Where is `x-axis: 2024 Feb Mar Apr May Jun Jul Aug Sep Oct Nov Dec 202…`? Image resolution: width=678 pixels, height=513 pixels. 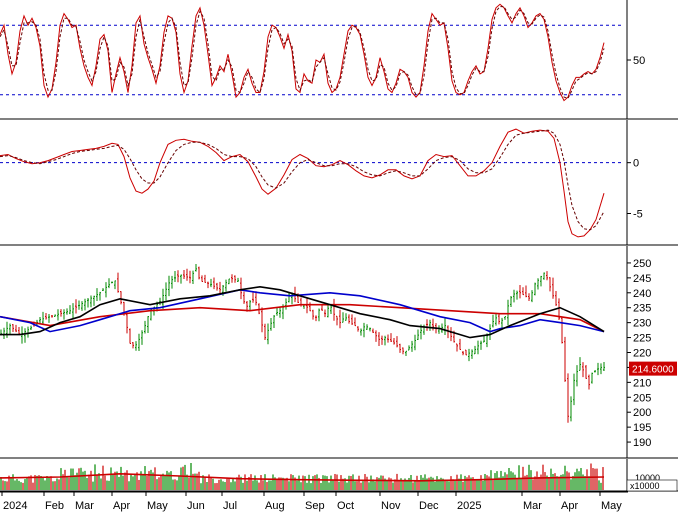
x-axis: 2024 Feb Mar Apr May Jun Jul Aug Sep Oct Nov Dec 202… is located at coordinates (314, 501).